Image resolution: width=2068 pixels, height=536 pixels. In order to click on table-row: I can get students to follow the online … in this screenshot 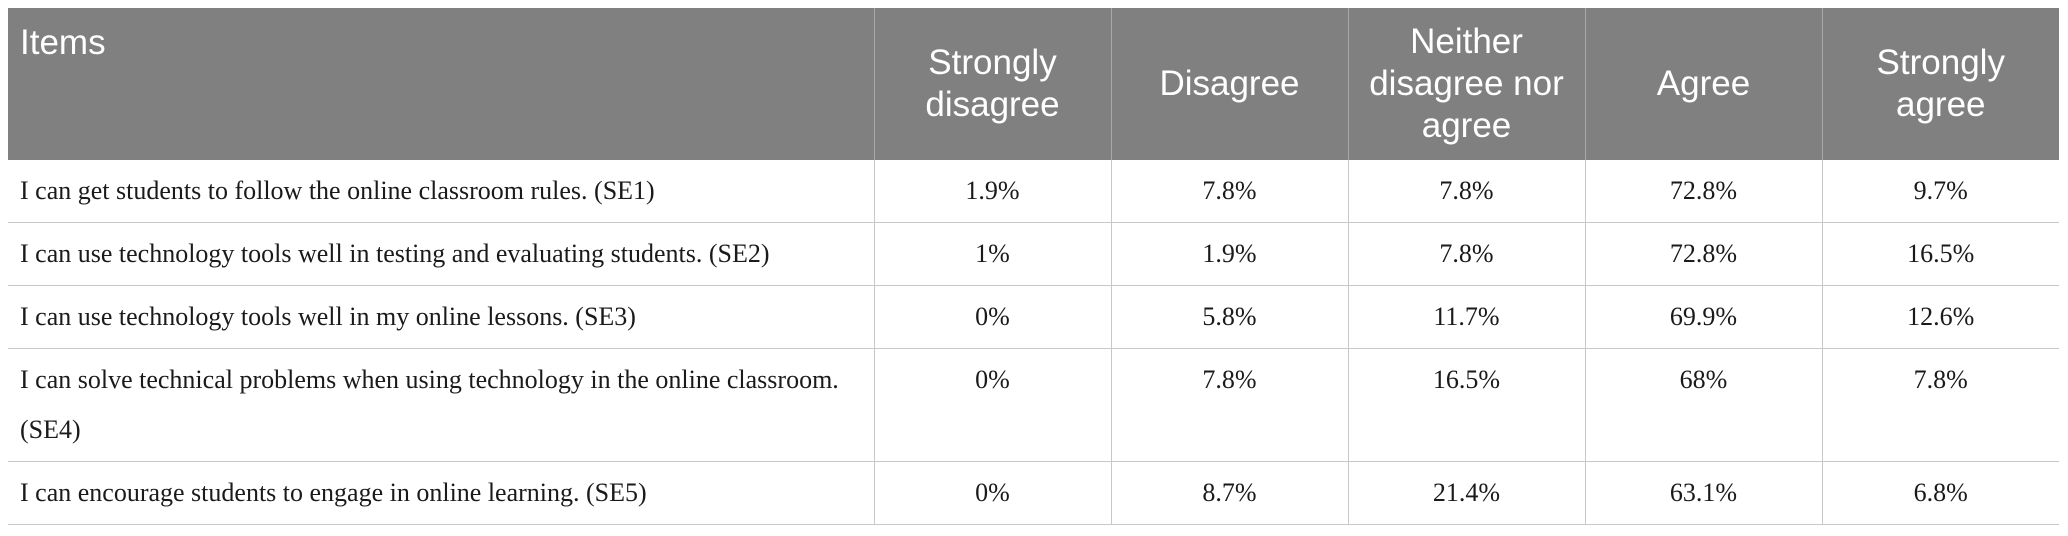, I will do `click(1033, 191)`.